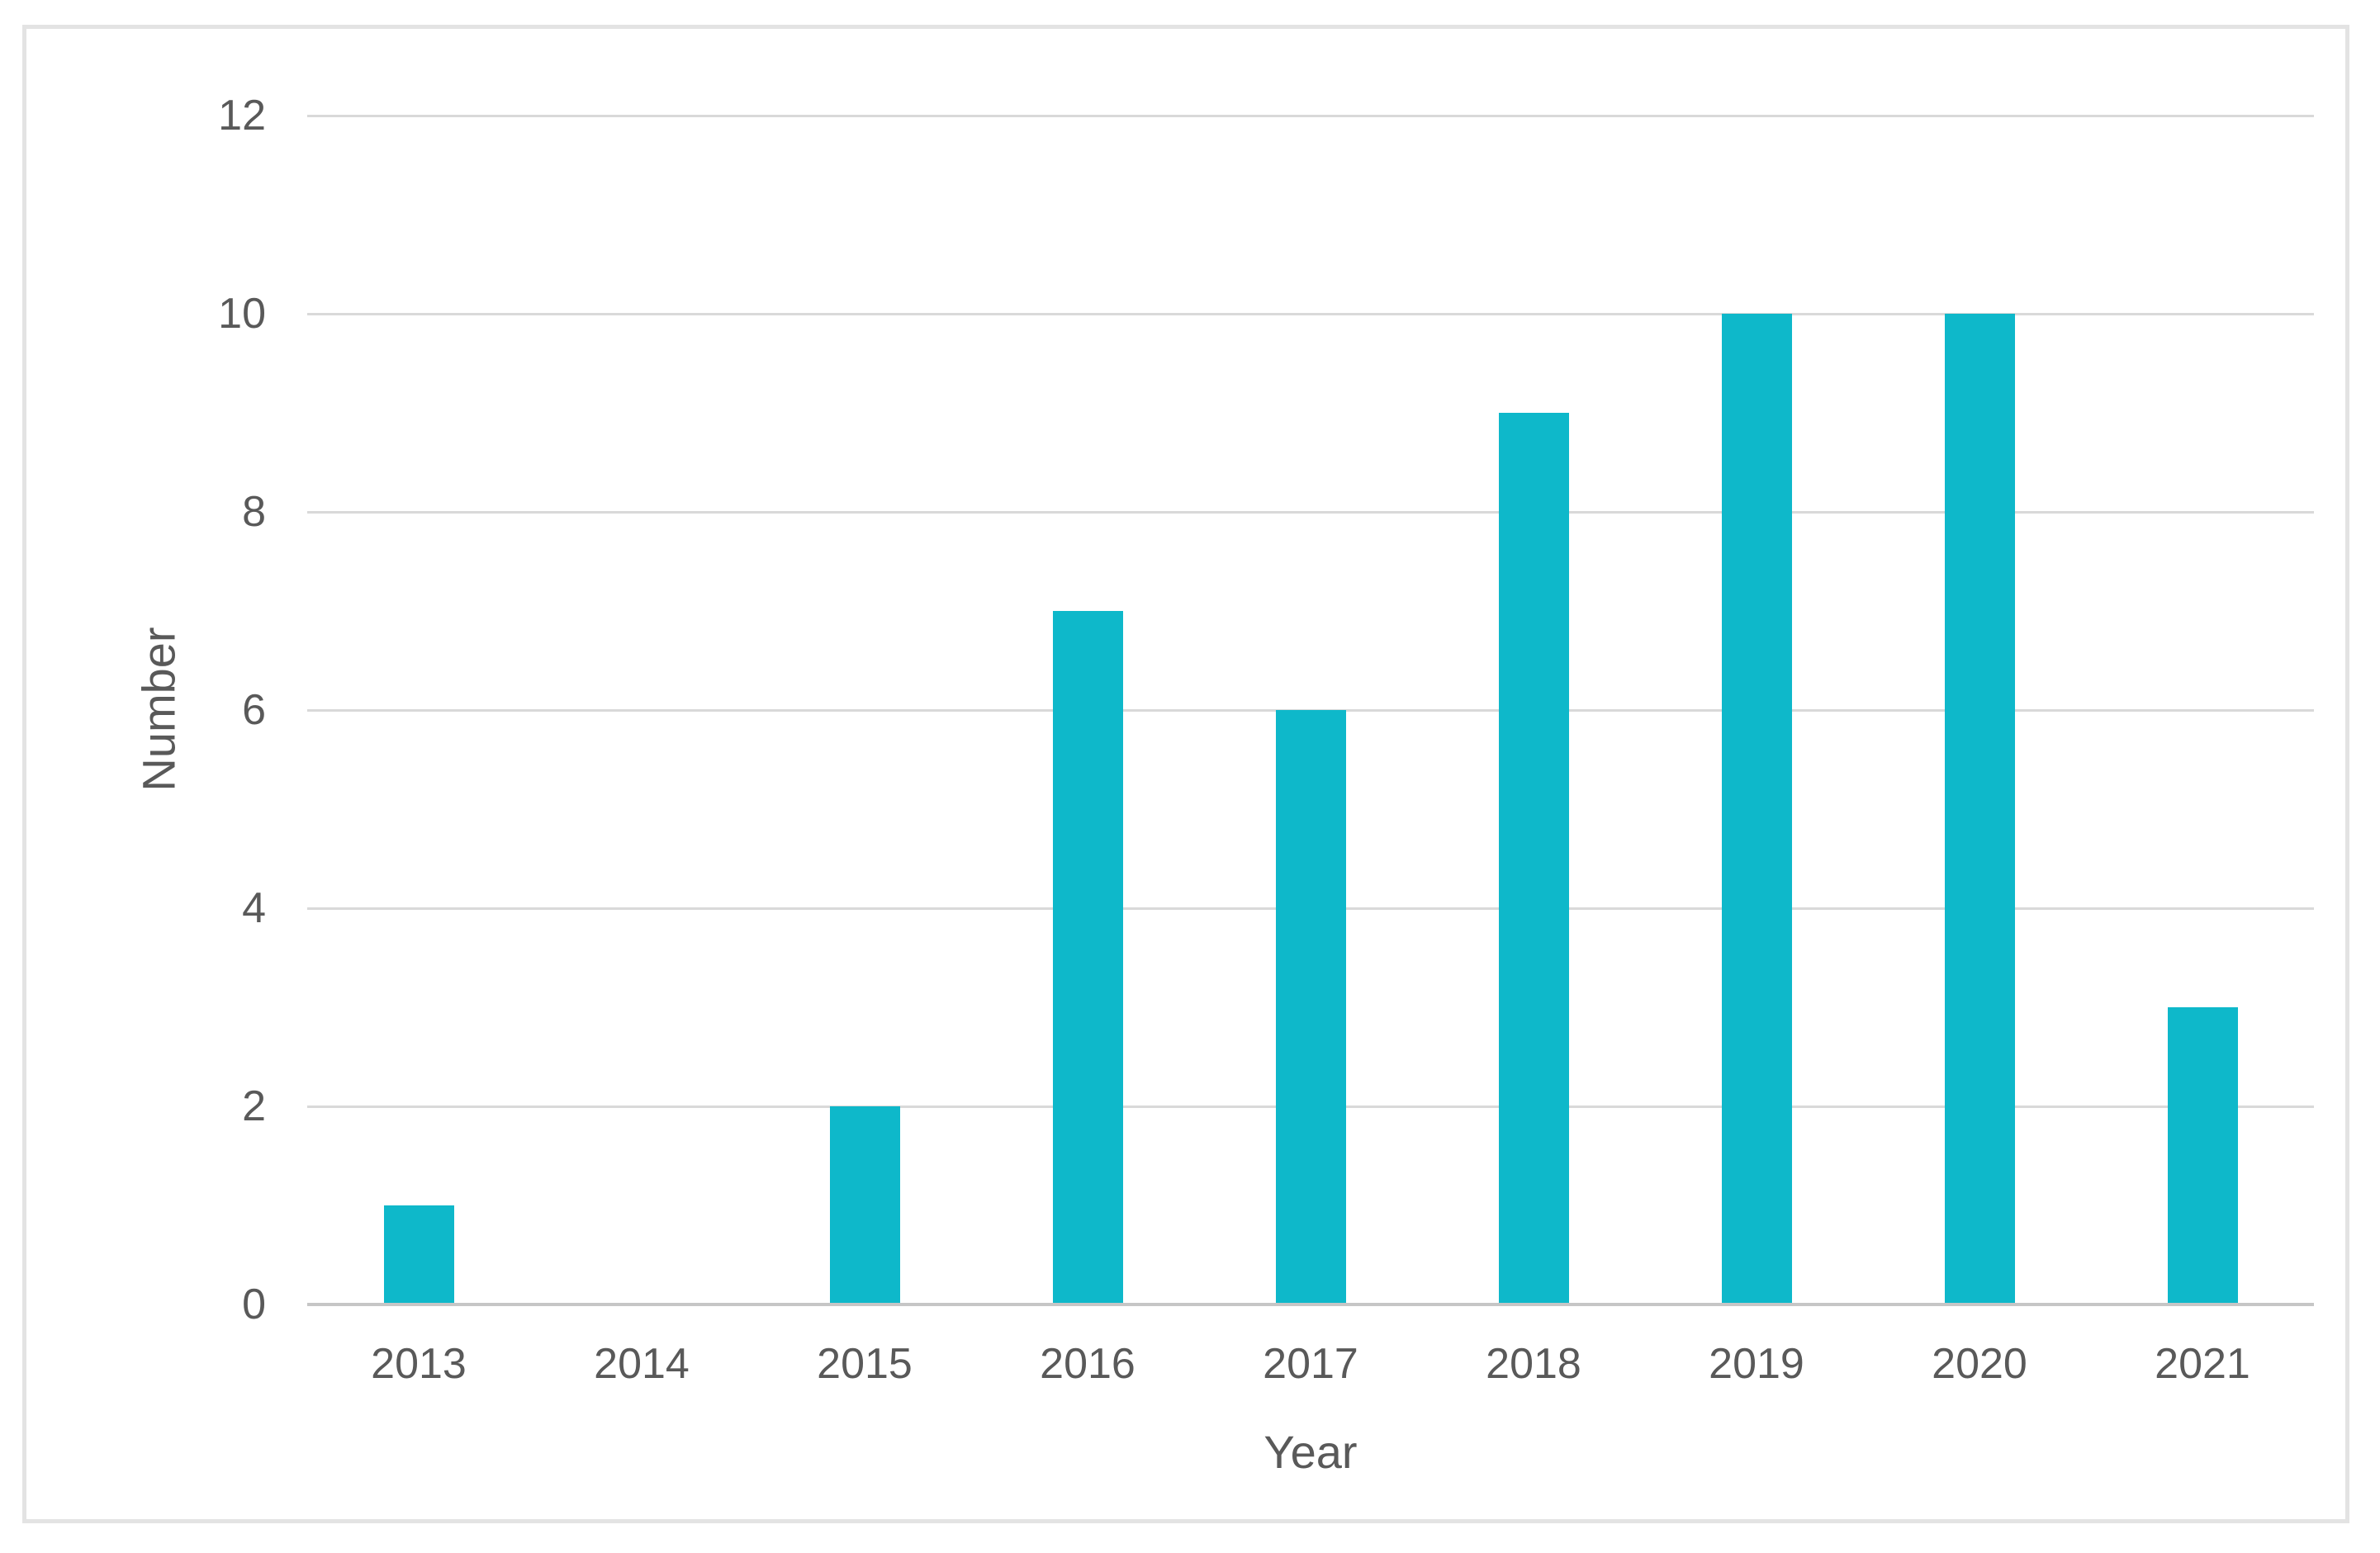 The height and width of the screenshot is (1553, 2380). Describe the element at coordinates (1979, 1364) in the screenshot. I see `x-tick-label-2020: 2020` at that location.